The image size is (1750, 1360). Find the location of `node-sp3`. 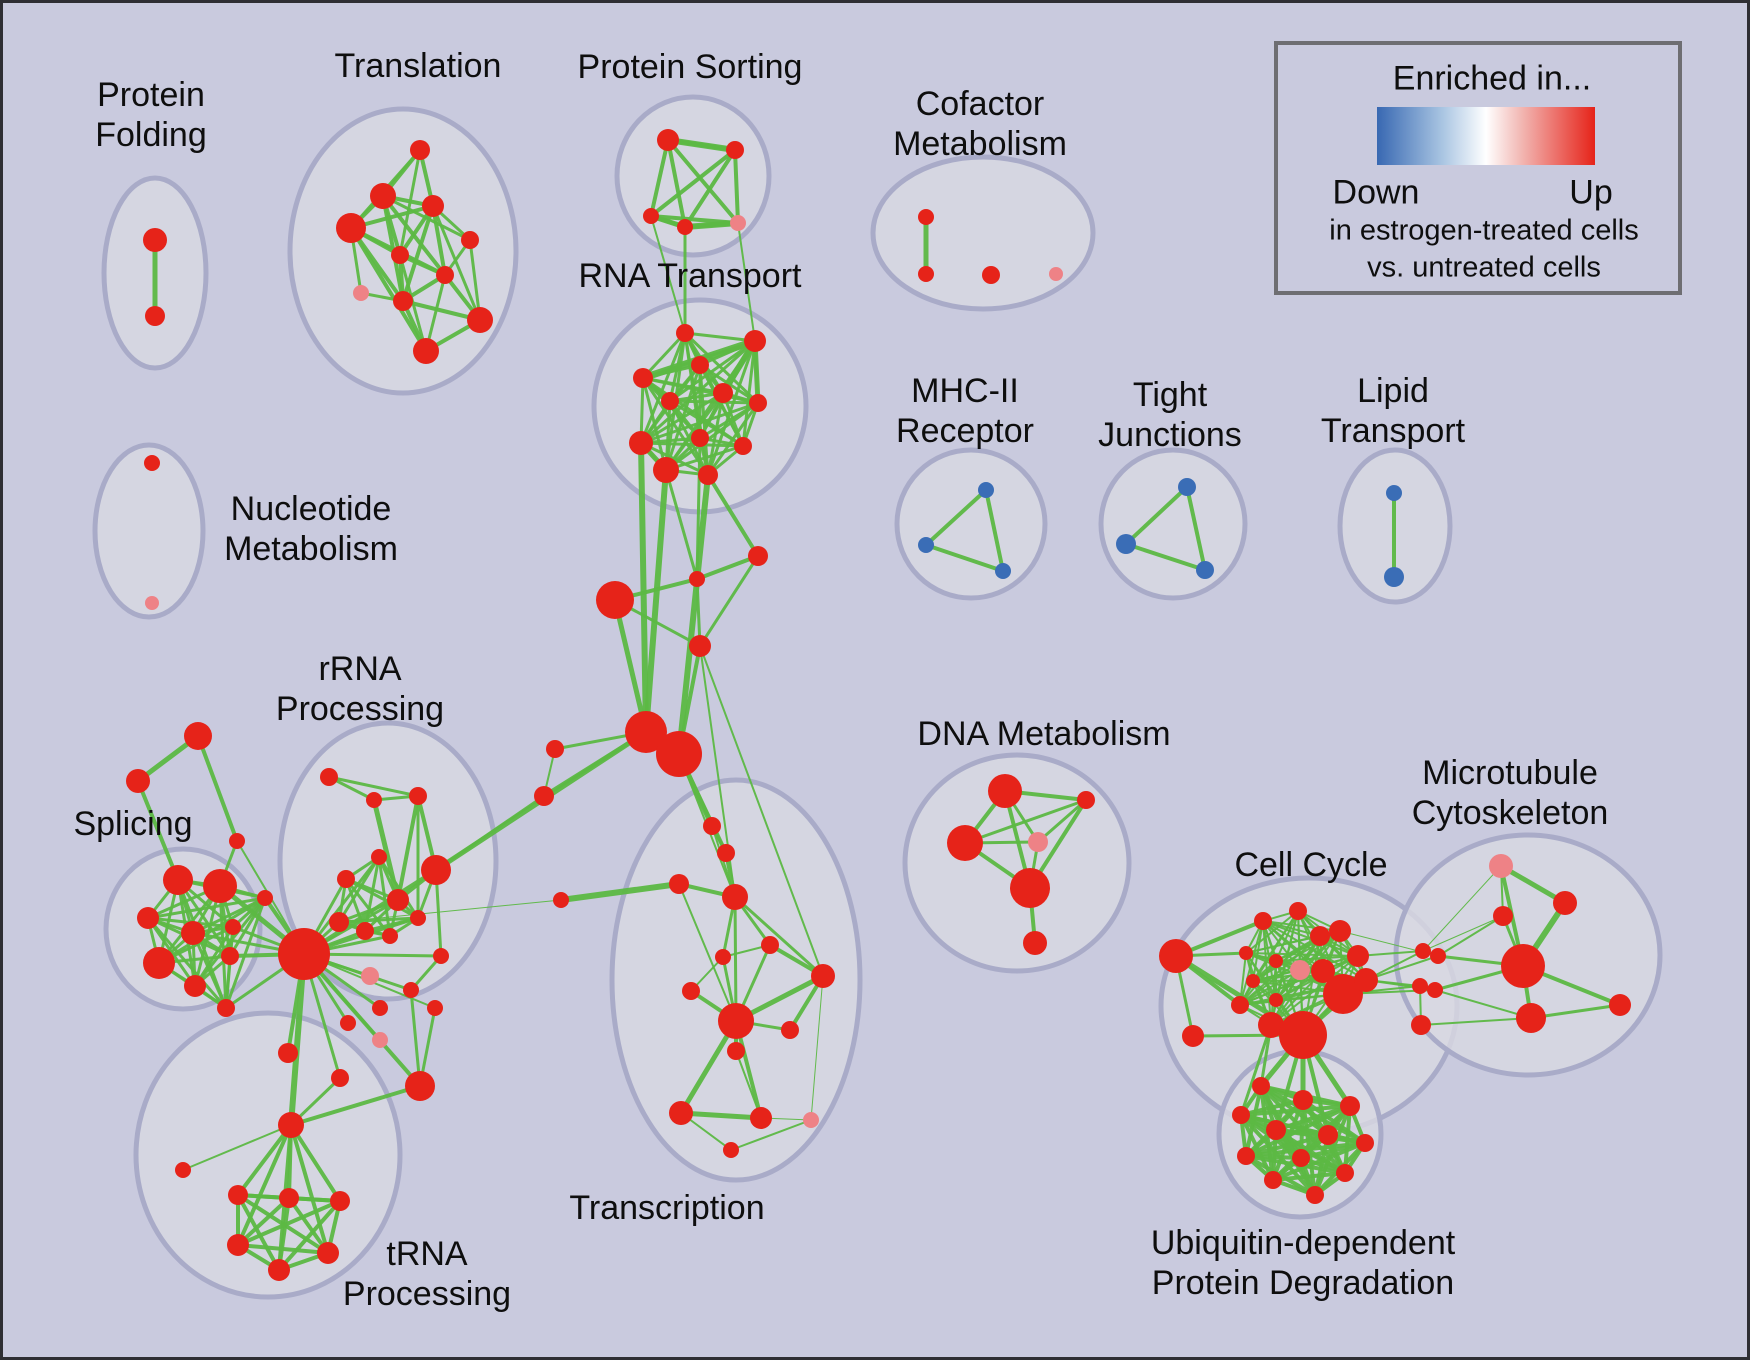

node-sp3 is located at coordinates (148, 918).